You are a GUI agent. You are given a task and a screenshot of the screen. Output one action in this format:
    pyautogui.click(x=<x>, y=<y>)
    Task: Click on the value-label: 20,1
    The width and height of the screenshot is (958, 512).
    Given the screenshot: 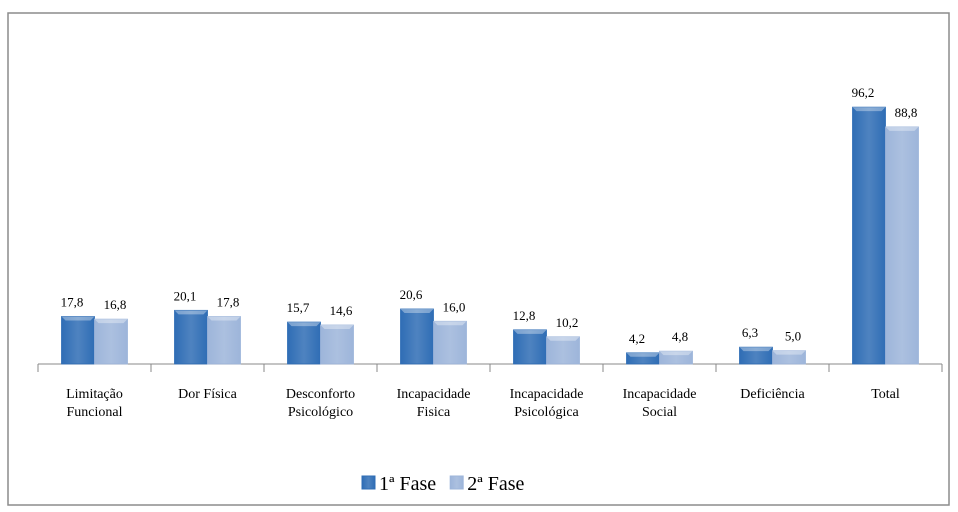 What is the action you would take?
    pyautogui.click(x=185, y=295)
    